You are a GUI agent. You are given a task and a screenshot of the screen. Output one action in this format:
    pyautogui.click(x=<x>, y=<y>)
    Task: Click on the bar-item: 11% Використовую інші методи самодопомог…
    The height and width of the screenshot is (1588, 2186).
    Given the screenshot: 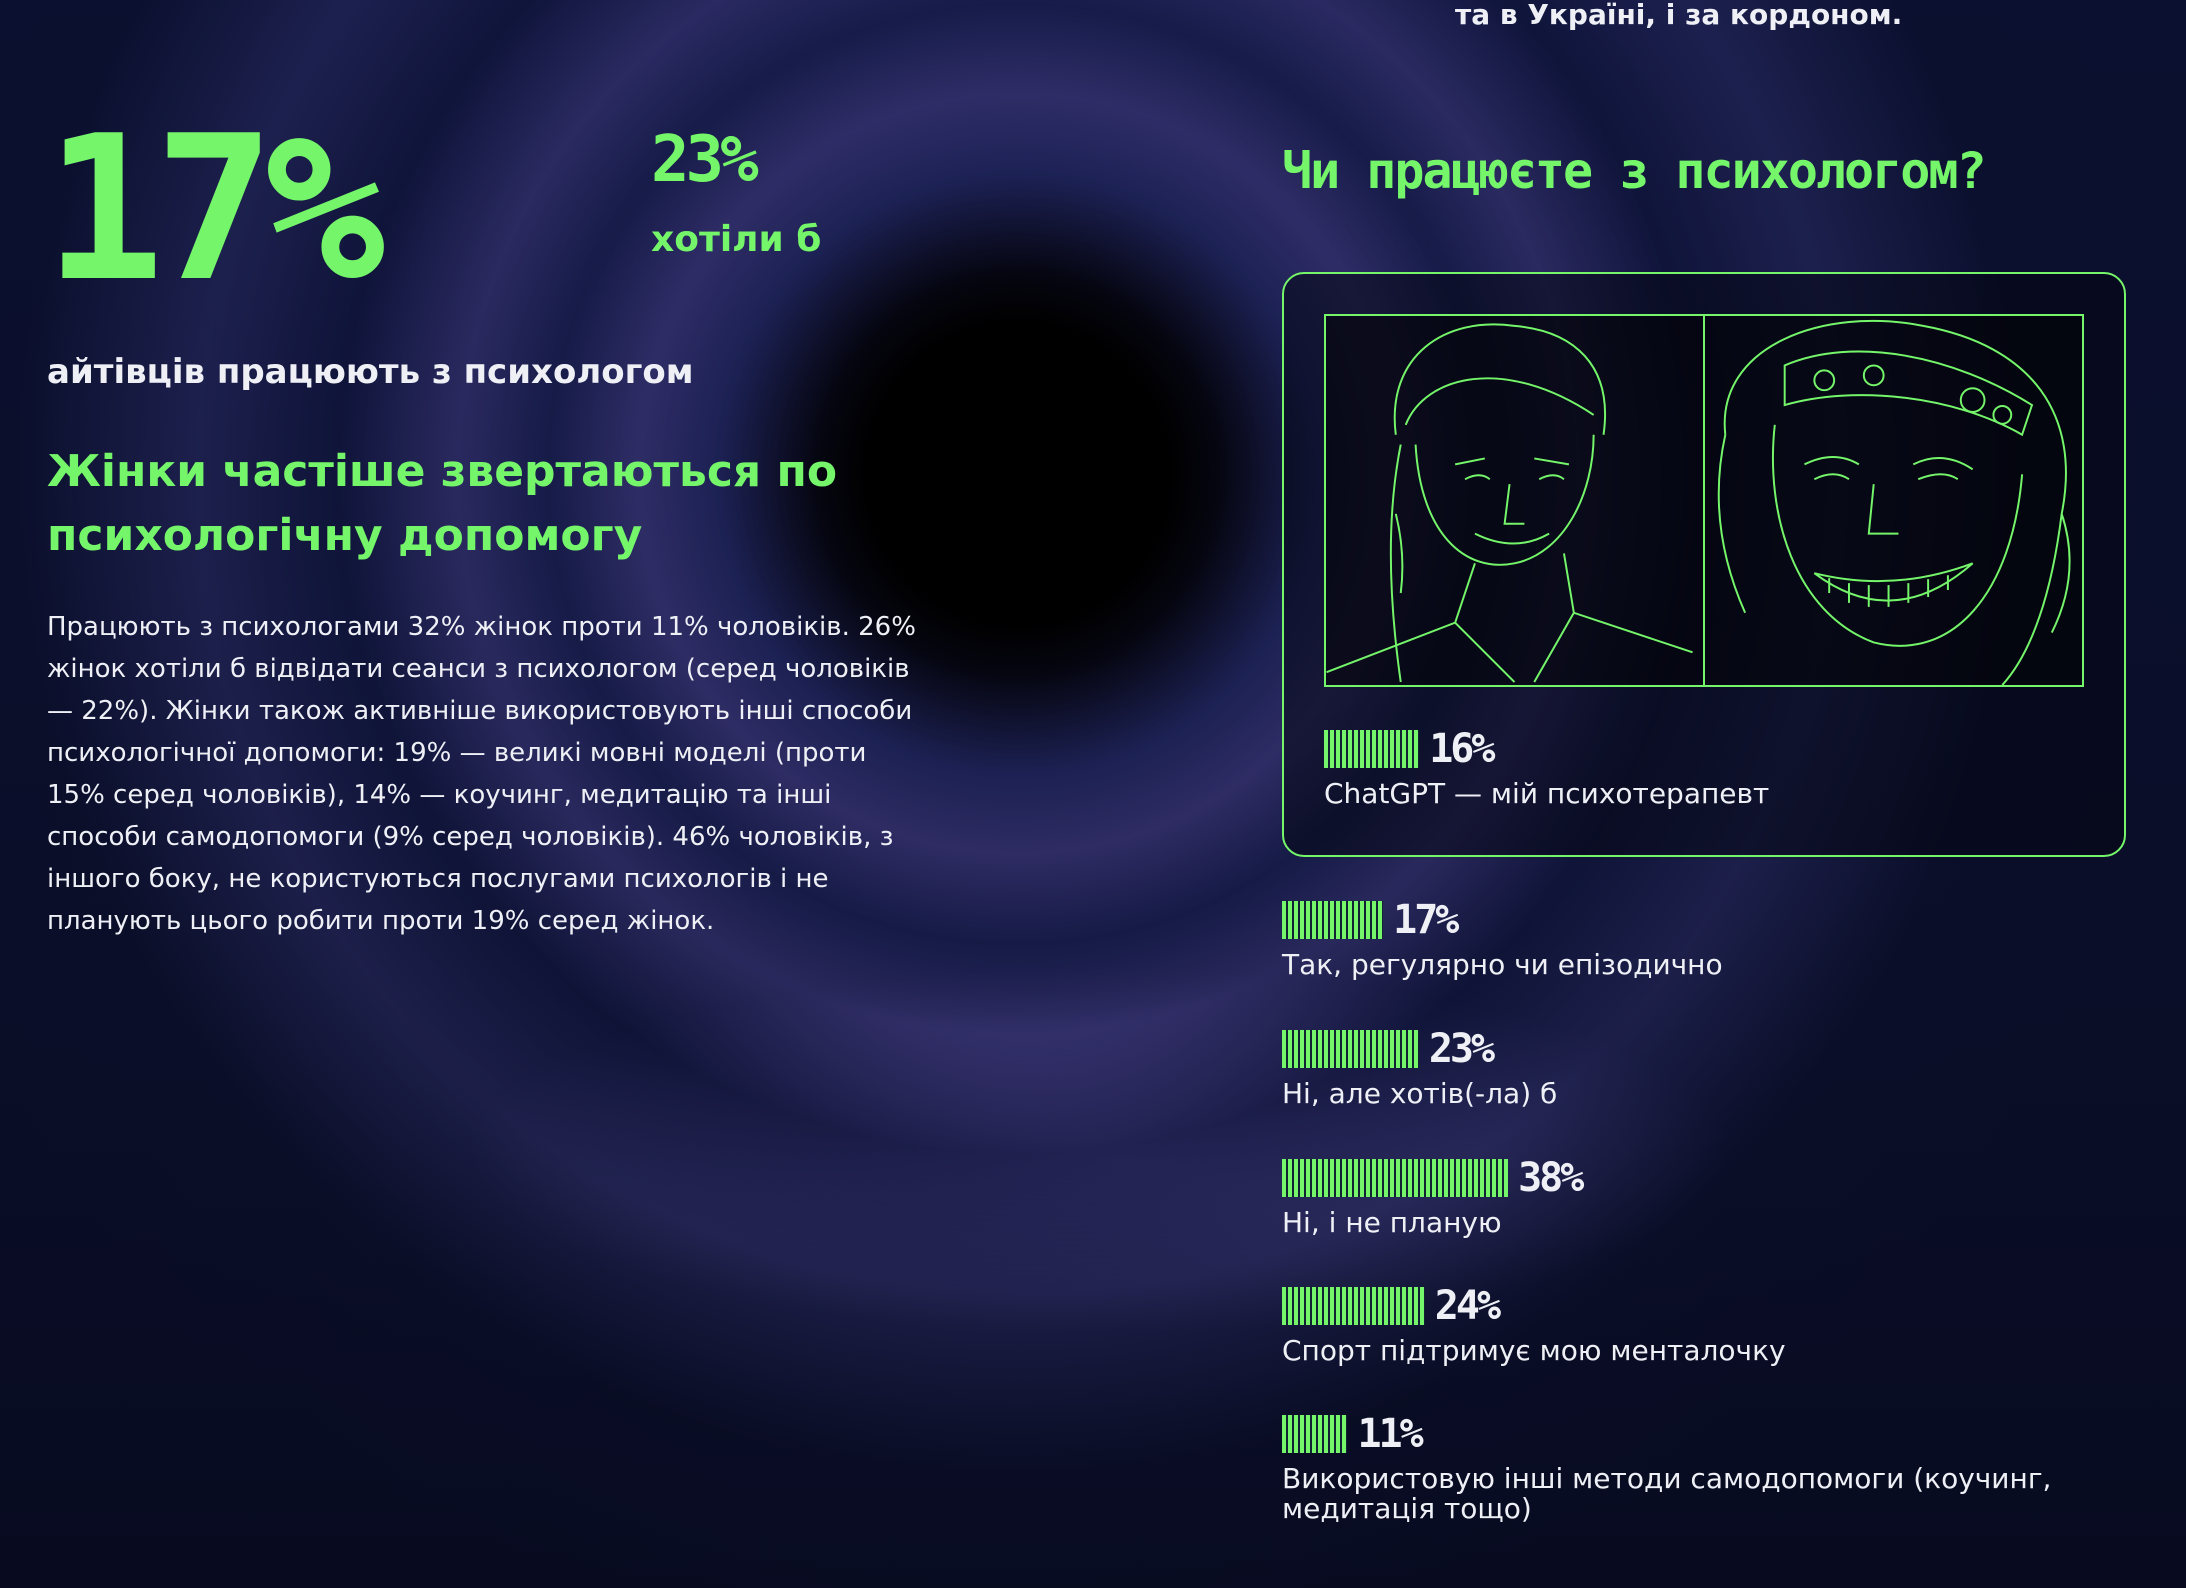 What is the action you would take?
    pyautogui.click(x=1692, y=1469)
    